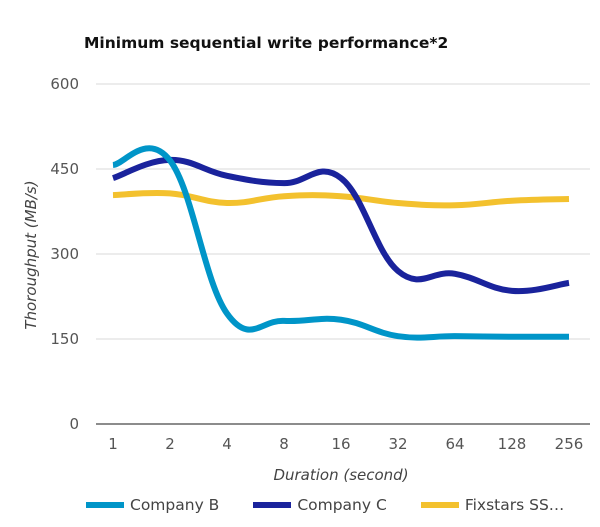 This screenshot has width=600, height=527. Describe the element at coordinates (512, 444) in the screenshot. I see `x-tick-label: 128` at that location.